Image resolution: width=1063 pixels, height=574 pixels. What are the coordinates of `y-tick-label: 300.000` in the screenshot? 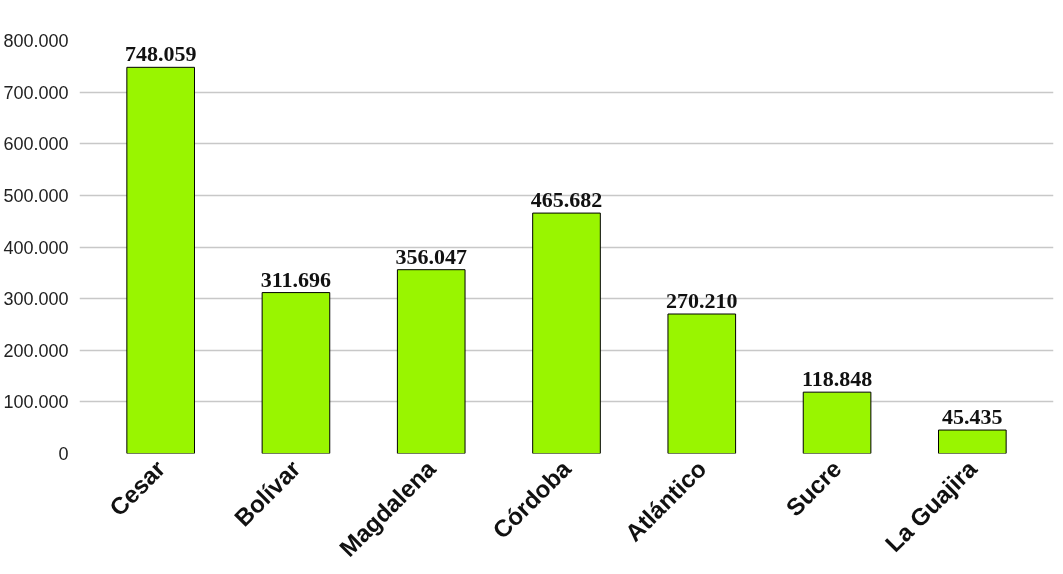 It's located at (36, 299).